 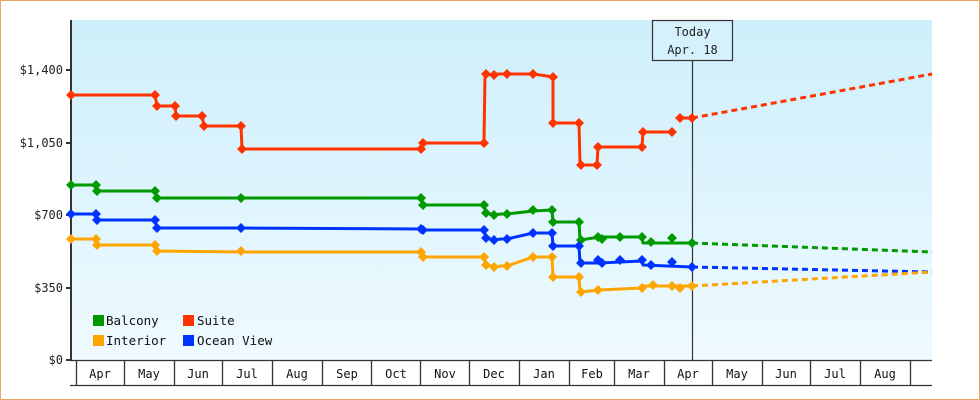 What do you see at coordinates (216, 320) in the screenshot?
I see `legend-label: Suite` at bounding box center [216, 320].